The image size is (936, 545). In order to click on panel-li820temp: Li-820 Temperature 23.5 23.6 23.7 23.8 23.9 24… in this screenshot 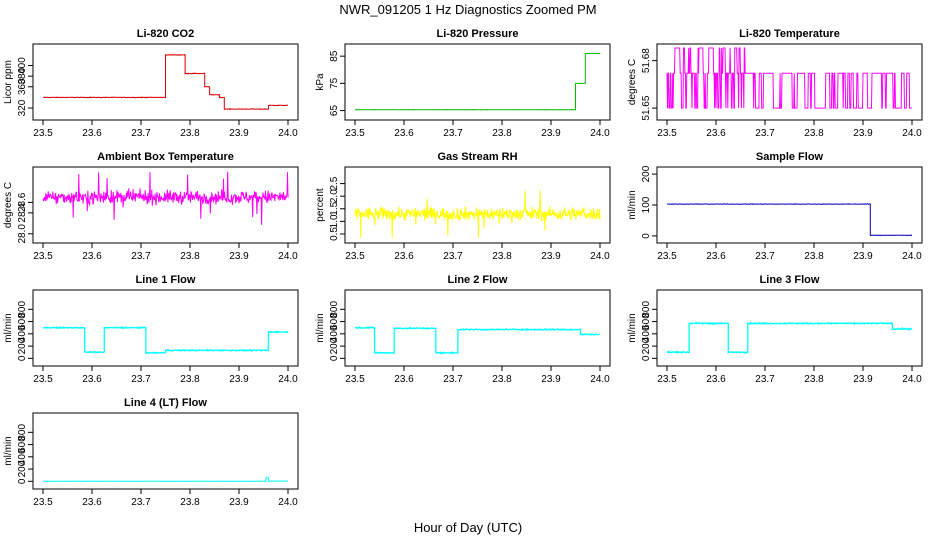, I will do `click(775, 83)`.